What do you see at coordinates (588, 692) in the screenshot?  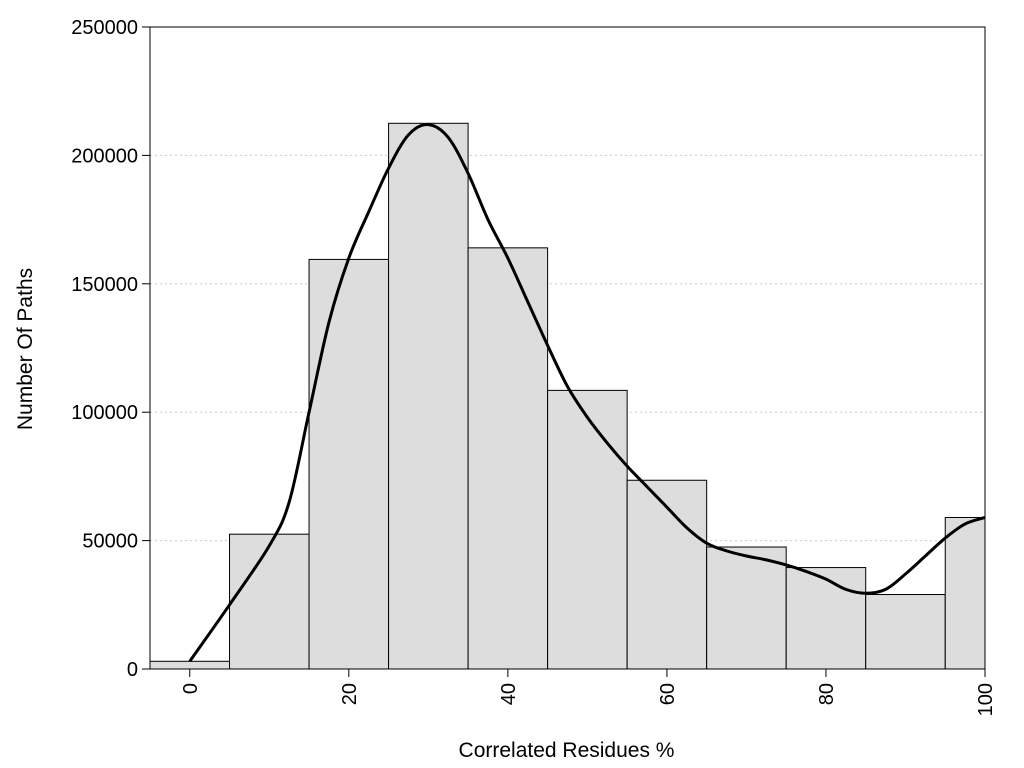 I see `x-axis-ticks: 0 20 40 60 80 100` at bounding box center [588, 692].